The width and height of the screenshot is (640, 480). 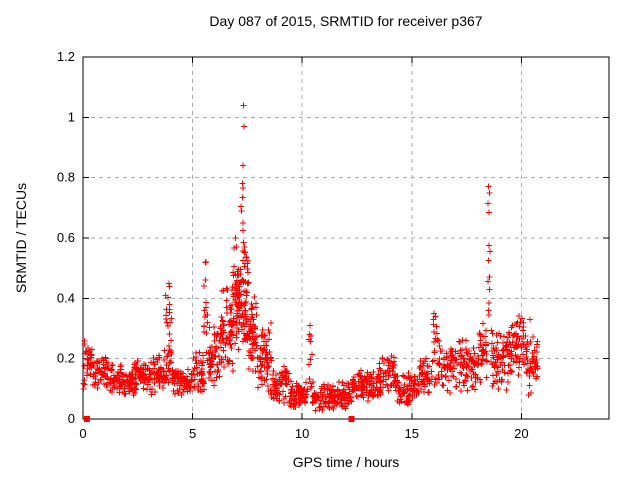 I want to click on x-tick-label: 10, so click(x=302, y=433).